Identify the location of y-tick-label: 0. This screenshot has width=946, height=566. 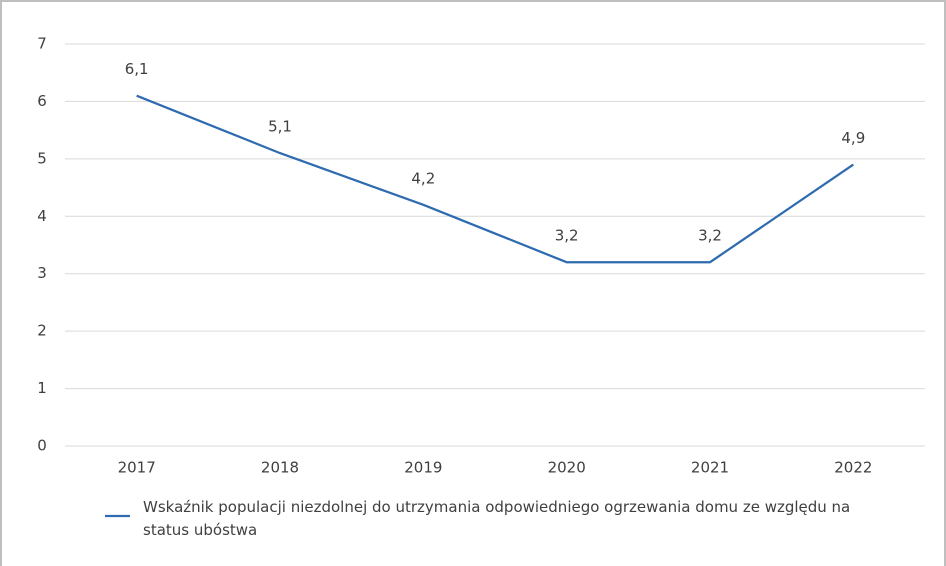
(42, 446).